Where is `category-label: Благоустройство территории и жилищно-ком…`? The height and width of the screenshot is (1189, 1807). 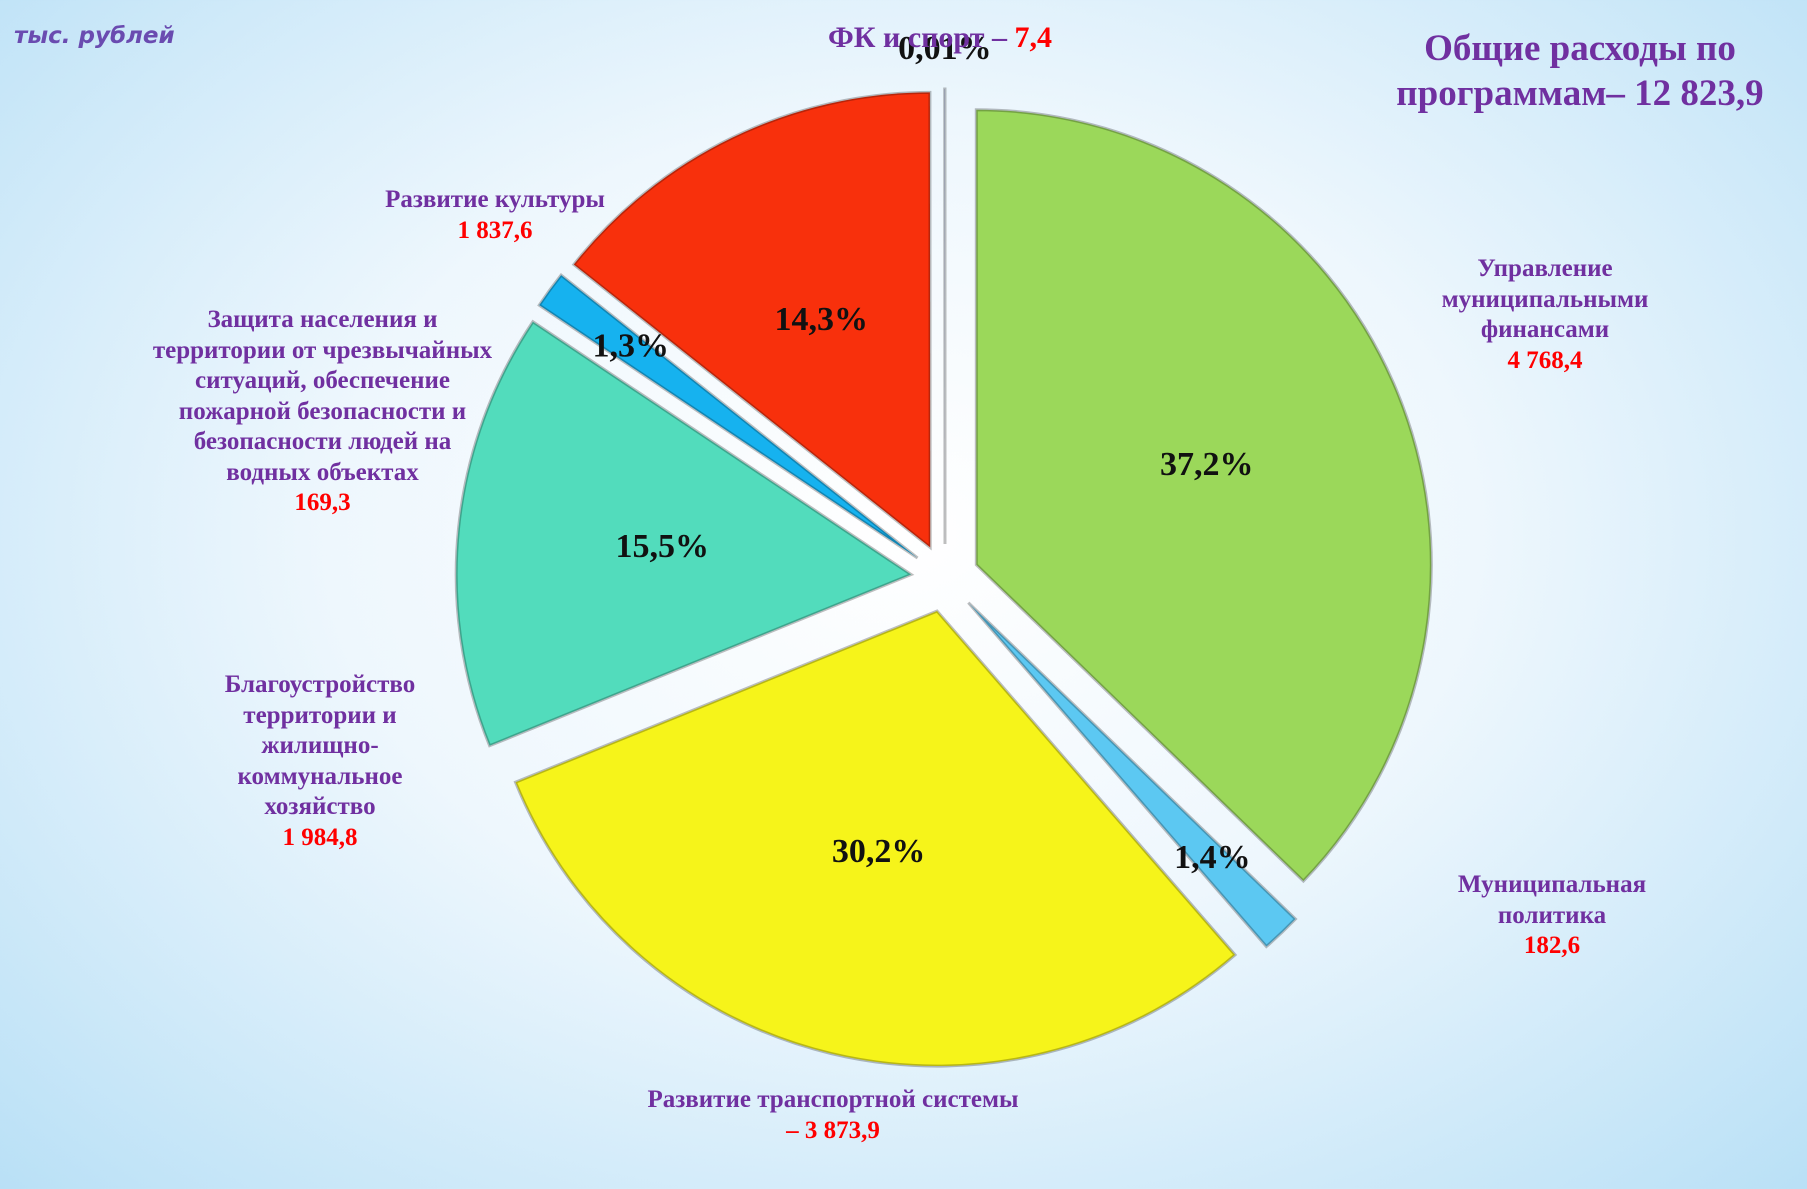
category-label: Благоустройство территории и жилищно-ком… is located at coordinates (320, 761).